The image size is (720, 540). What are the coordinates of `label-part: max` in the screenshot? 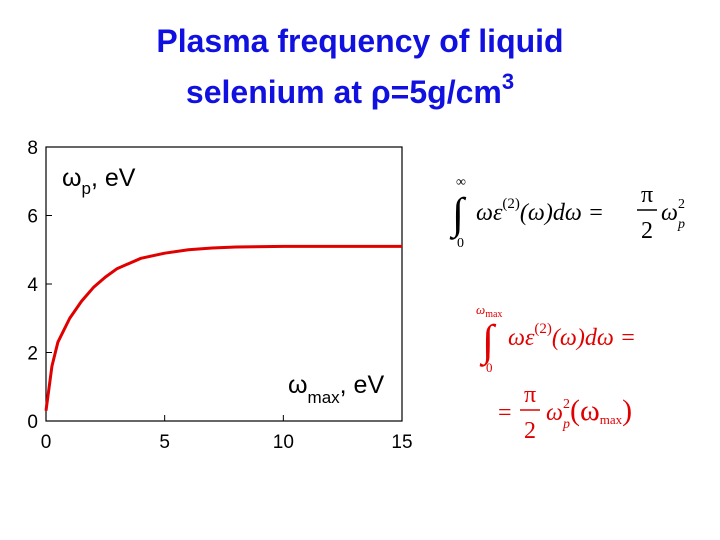 It's located at (324, 397).